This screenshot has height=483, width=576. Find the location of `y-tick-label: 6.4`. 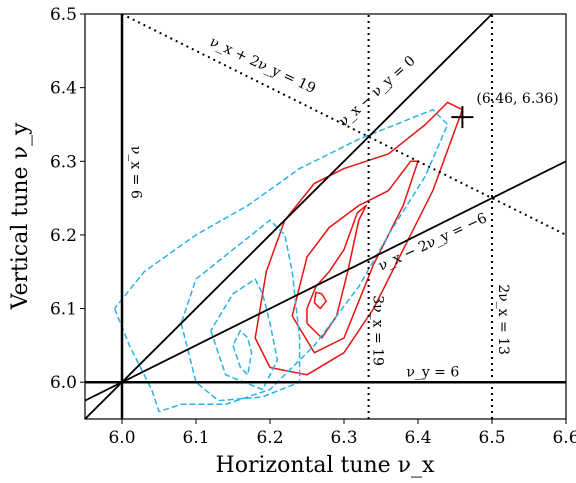

y-tick-label: 6.4 is located at coordinates (63, 89).